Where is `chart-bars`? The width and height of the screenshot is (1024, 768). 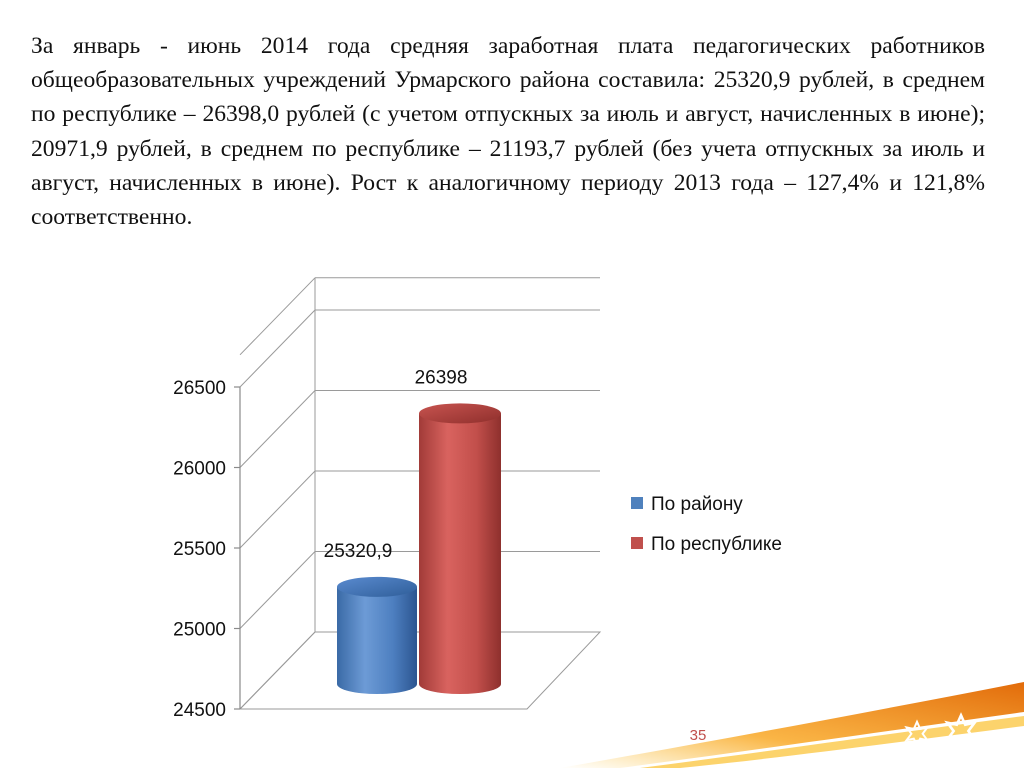
chart-bars is located at coordinates (419, 548).